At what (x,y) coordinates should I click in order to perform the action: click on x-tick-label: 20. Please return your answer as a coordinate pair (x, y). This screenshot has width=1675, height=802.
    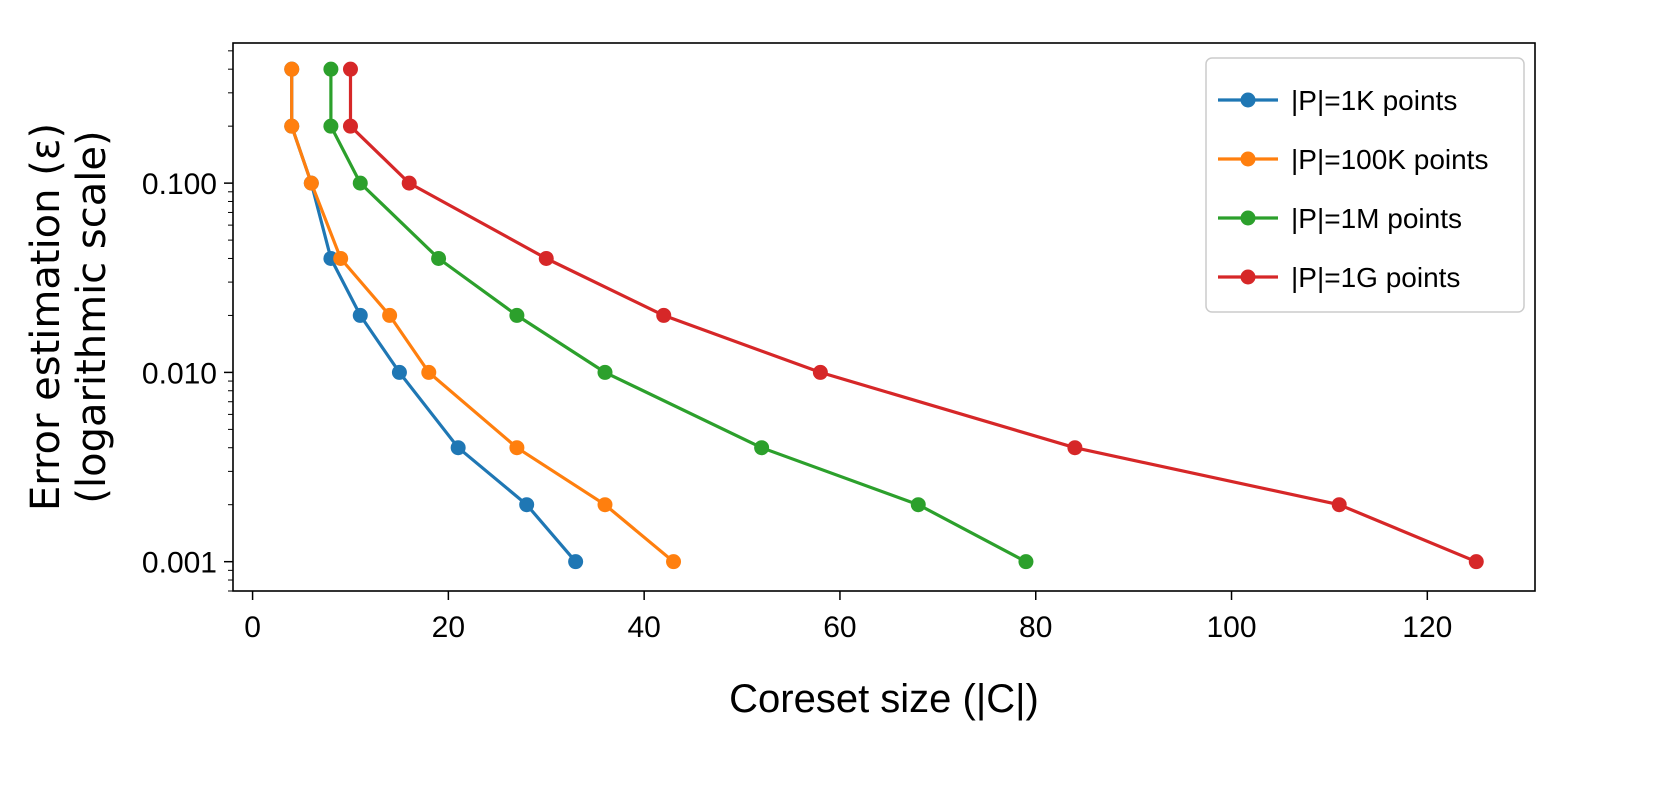
    Looking at the image, I should click on (448, 627).